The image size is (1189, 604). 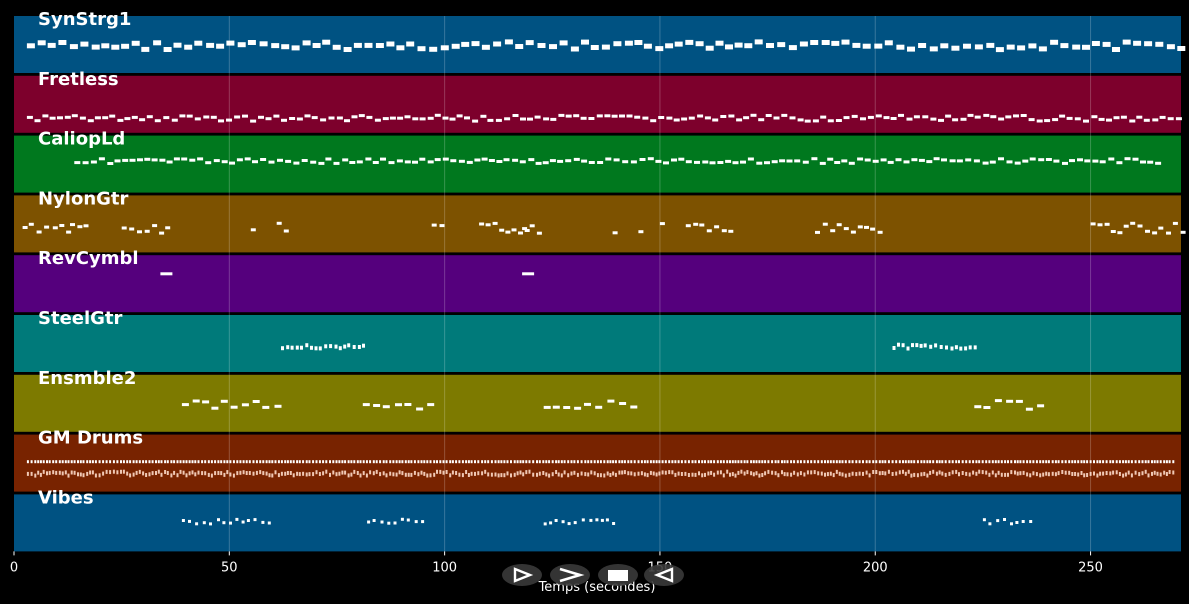 What do you see at coordinates (88, 258) in the screenshot?
I see `track-label: RevCymbl` at bounding box center [88, 258].